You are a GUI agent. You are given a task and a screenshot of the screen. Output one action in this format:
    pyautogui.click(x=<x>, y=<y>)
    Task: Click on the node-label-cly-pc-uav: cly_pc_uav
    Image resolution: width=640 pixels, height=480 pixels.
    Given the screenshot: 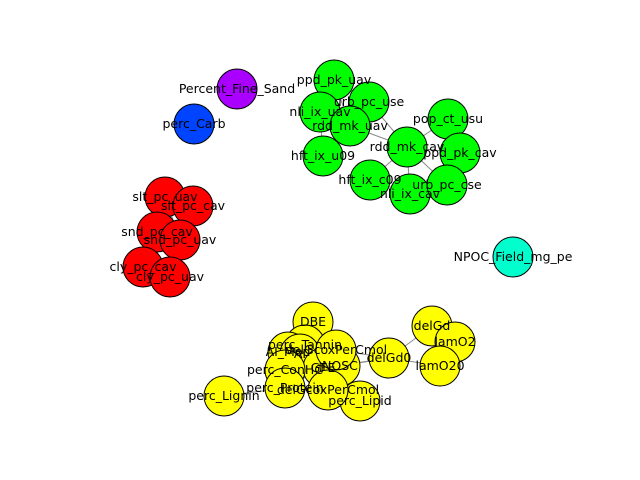 What is the action you would take?
    pyautogui.click(x=170, y=276)
    